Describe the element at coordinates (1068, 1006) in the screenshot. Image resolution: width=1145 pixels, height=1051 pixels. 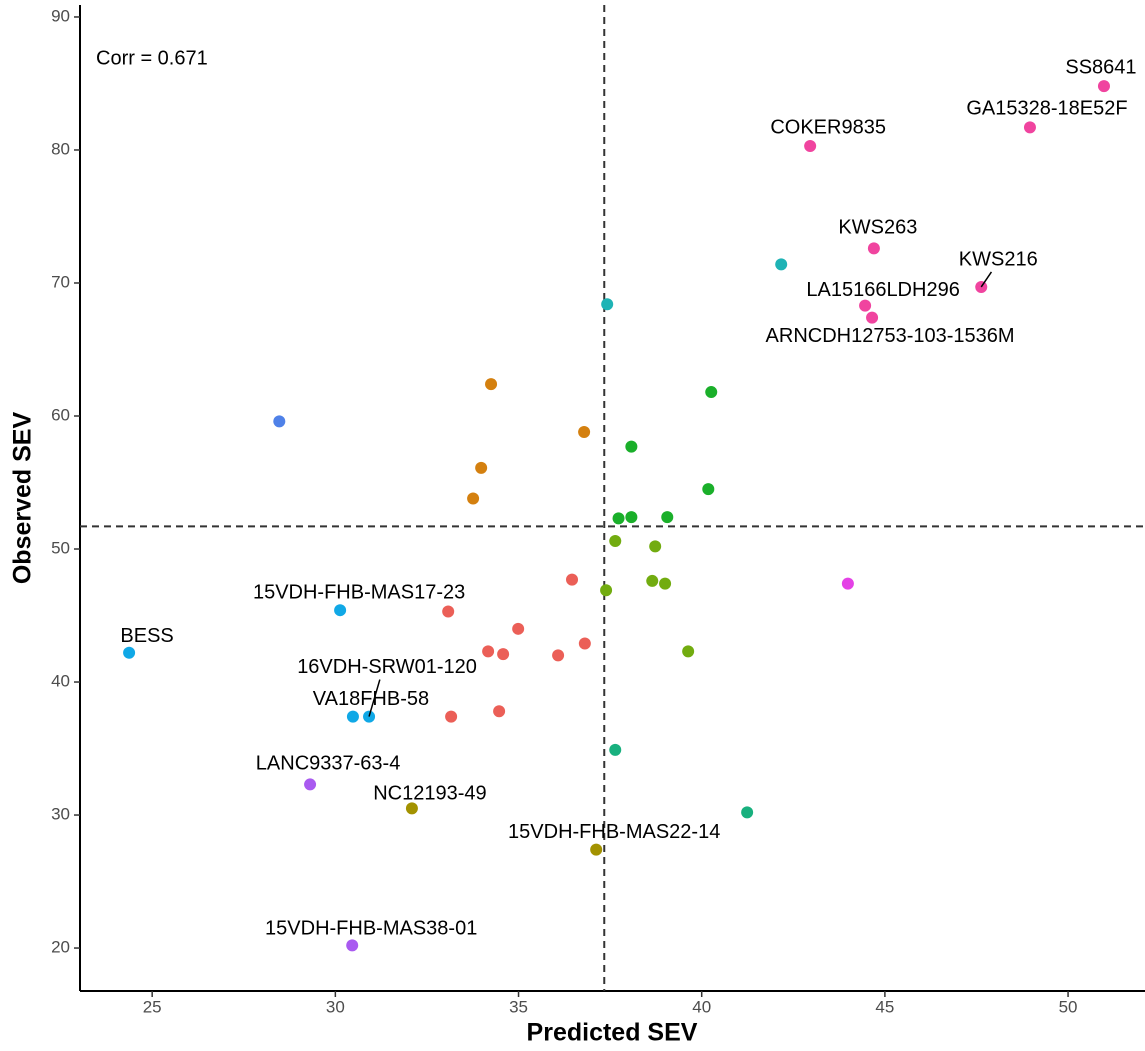
I see `x-tick-label: 50` at that location.